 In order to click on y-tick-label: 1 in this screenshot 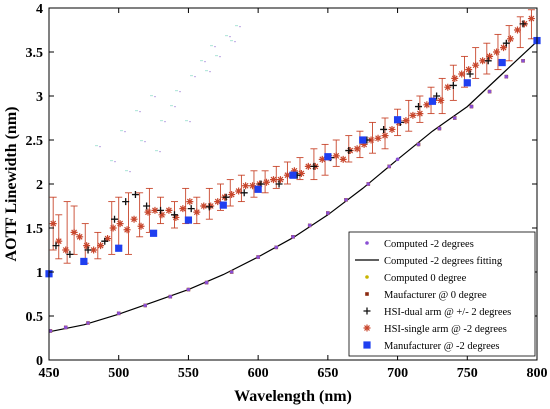, I will do `click(39, 273)`.